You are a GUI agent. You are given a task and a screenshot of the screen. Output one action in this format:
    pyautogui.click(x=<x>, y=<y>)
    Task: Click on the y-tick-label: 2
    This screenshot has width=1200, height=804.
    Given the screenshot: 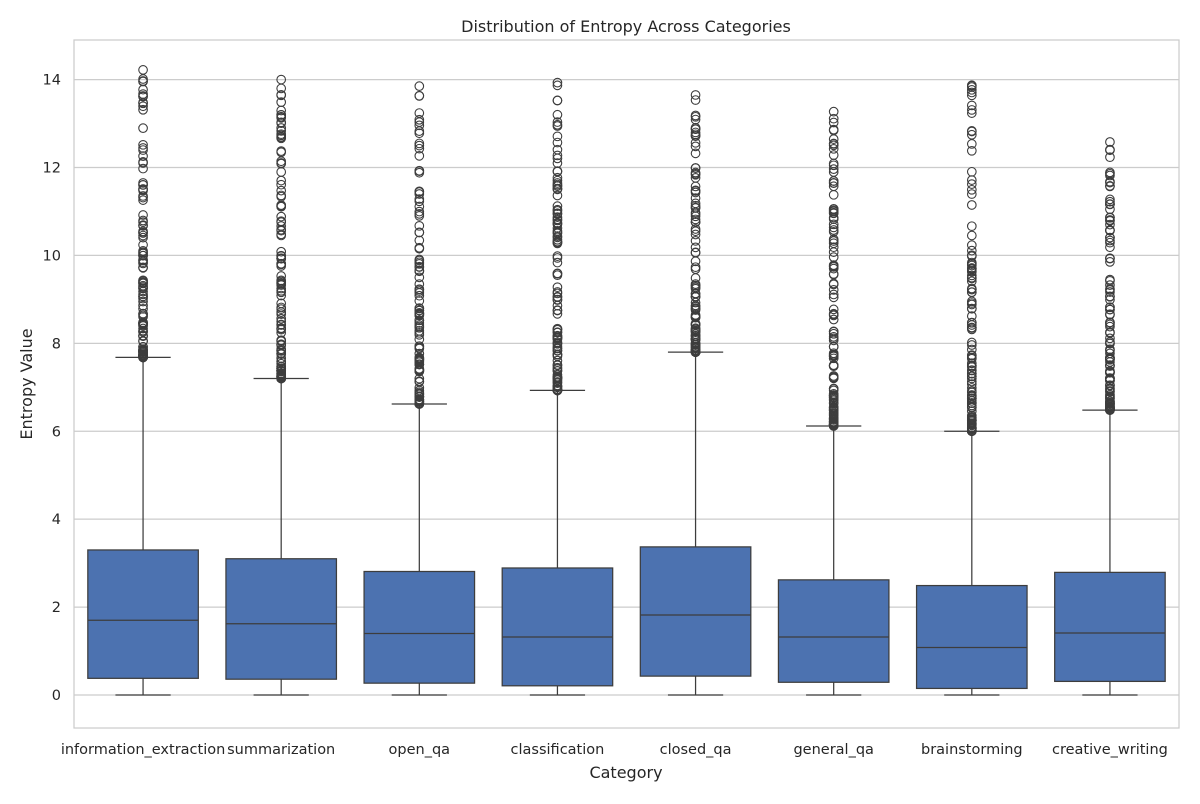 What is the action you would take?
    pyautogui.click(x=56, y=608)
    